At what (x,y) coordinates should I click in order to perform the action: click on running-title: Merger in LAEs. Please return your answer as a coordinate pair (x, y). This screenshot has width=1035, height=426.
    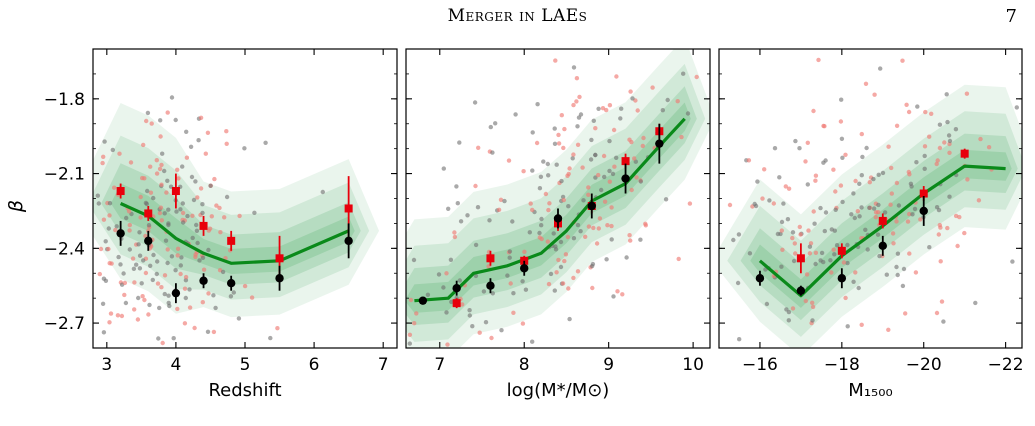
    Looking at the image, I should click on (517, 16).